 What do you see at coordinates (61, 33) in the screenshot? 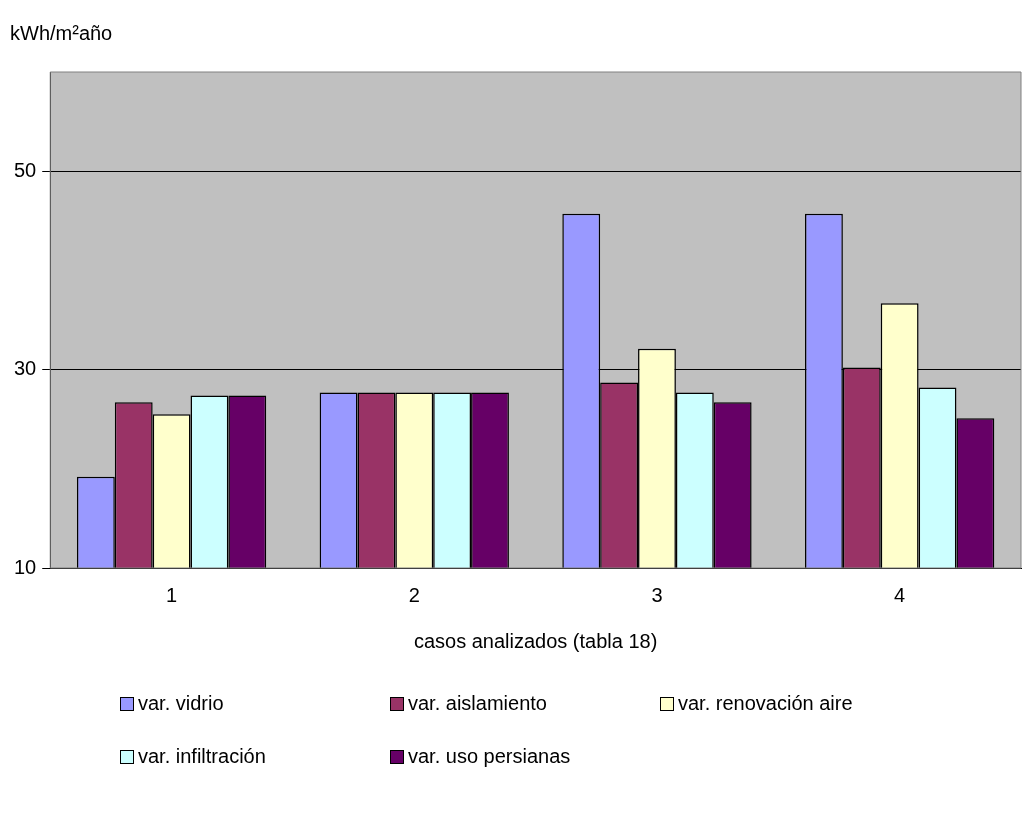
I see `y-axis-title: kWh/m²año` at bounding box center [61, 33].